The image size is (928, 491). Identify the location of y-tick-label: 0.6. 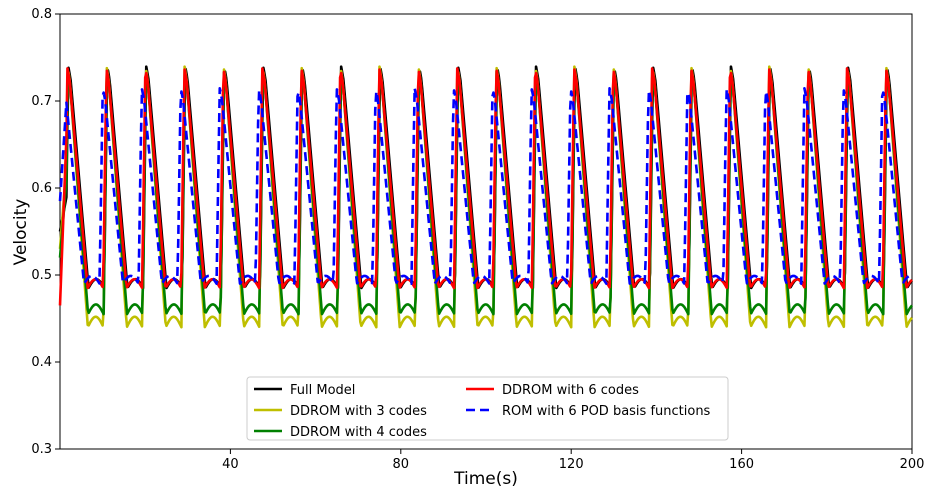
(41, 188).